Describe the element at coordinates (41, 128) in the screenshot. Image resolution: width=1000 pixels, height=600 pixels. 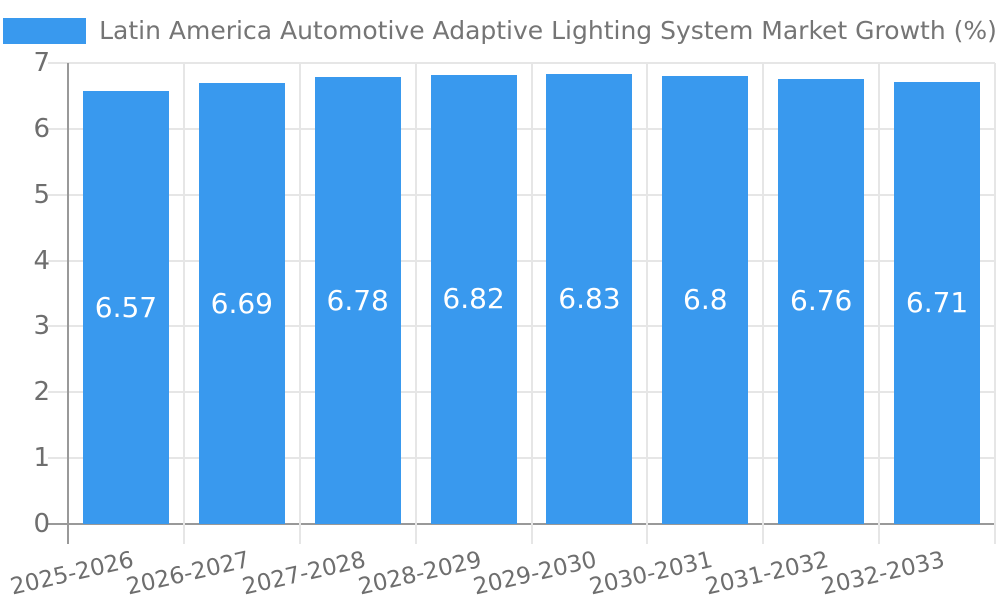
I see `y-axis-tick-label: 6` at that location.